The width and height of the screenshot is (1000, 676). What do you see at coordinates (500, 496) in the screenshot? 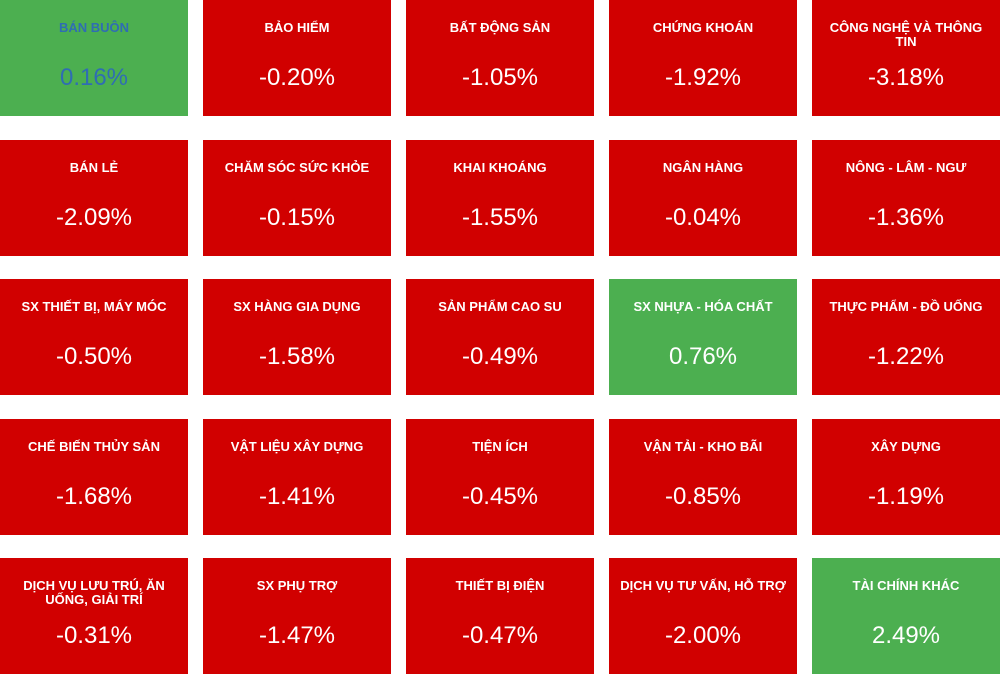
I see `sector-change: -0.45%` at bounding box center [500, 496].